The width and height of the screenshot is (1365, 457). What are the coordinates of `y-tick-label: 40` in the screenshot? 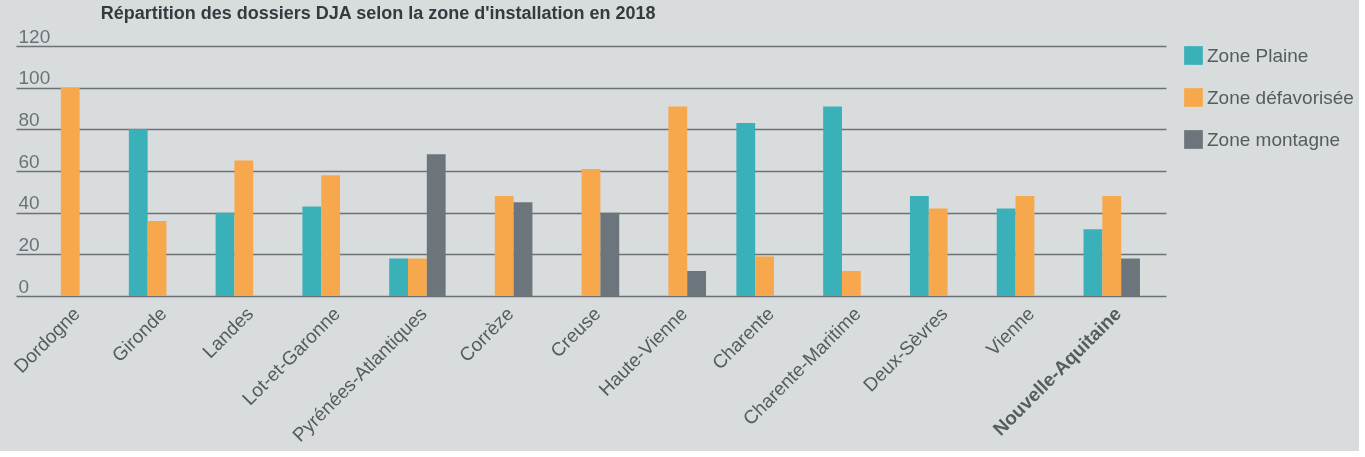 It's located at (29, 203).